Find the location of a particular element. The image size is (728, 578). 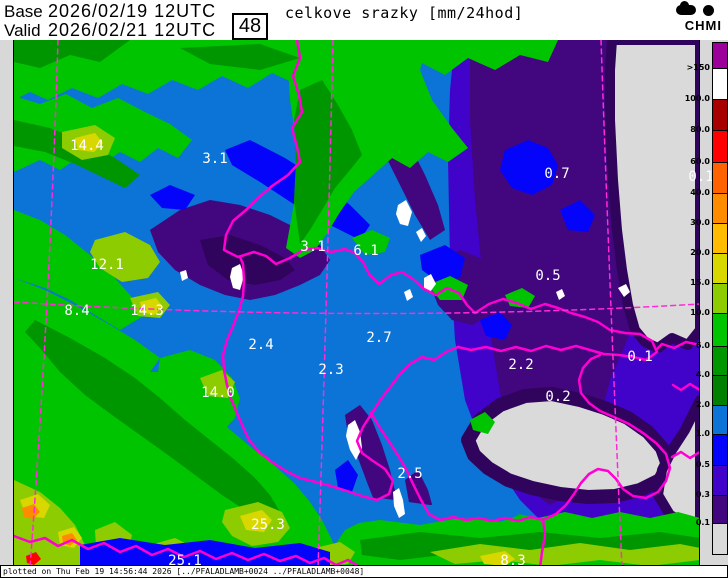

color-scale-bar is located at coordinates (720, 298).